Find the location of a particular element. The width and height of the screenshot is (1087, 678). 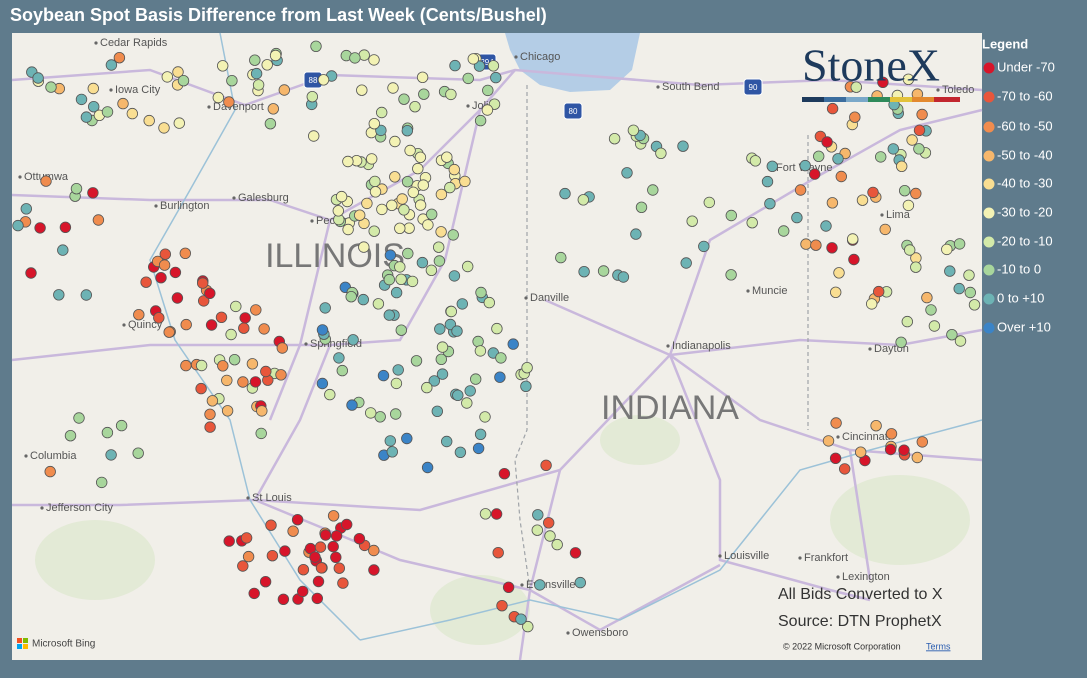

city-label: Quincy is located at coordinates (145, 325).